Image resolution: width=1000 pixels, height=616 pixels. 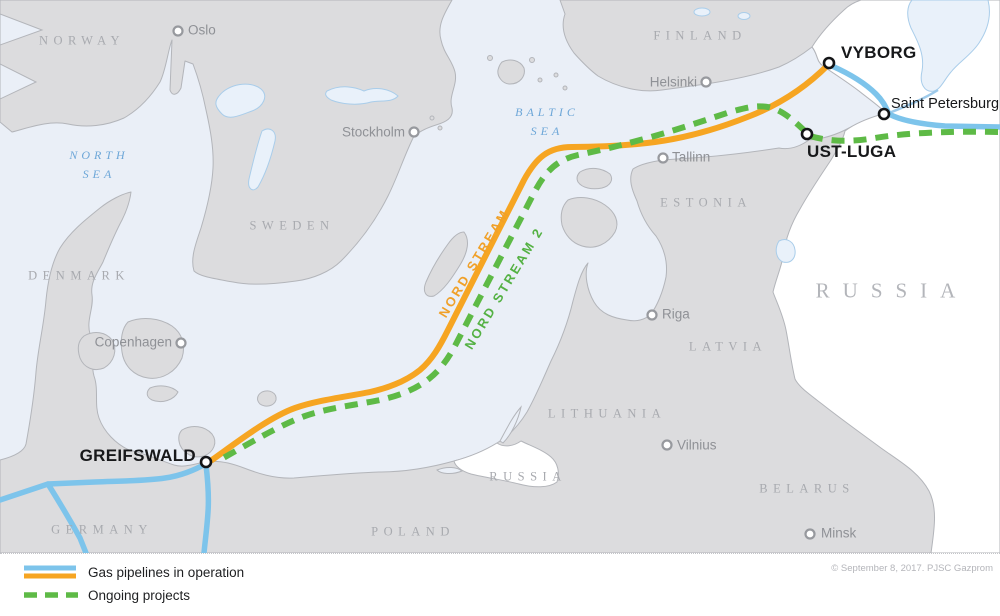 I want to click on sea-label-north-sea: NORTH SEA, so click(x=98, y=165).